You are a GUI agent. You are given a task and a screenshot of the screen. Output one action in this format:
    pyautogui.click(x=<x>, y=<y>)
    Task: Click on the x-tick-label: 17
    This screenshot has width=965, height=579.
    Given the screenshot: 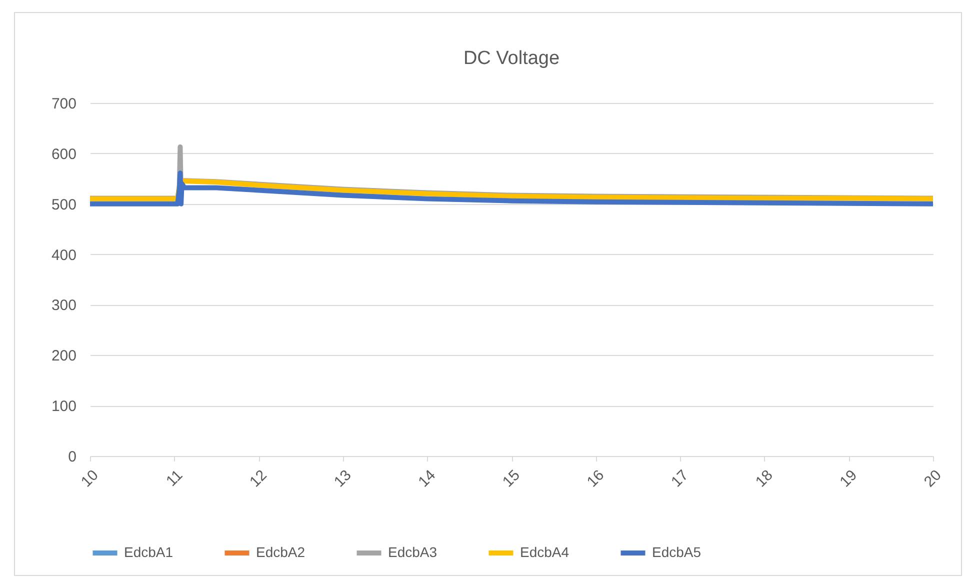 What is the action you would take?
    pyautogui.click(x=680, y=478)
    